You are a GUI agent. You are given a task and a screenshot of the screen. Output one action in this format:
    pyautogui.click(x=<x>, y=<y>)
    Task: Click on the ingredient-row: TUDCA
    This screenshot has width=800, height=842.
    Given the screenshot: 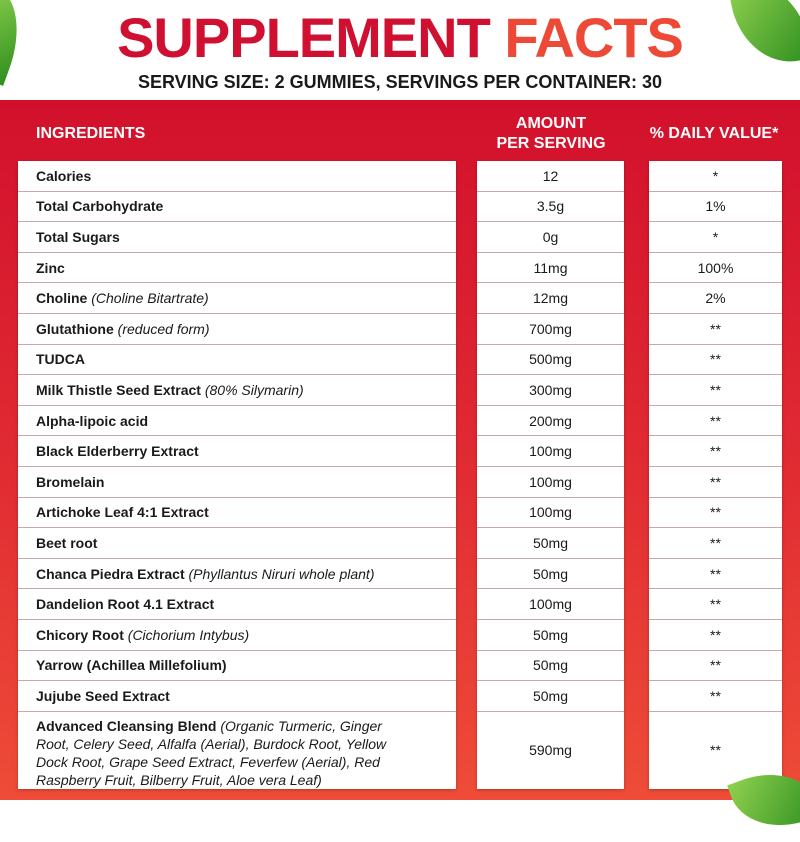 What is the action you would take?
    pyautogui.click(x=237, y=360)
    